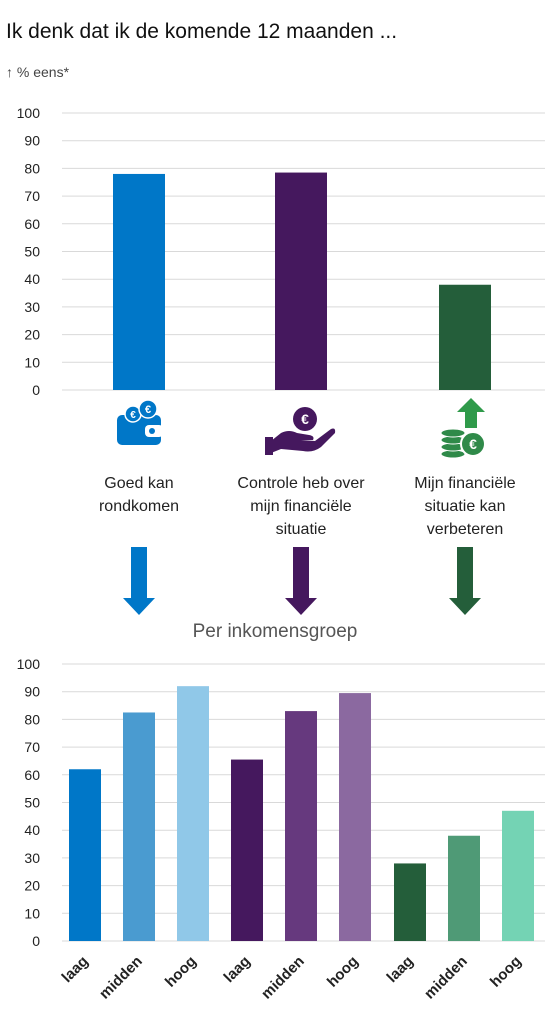 The height and width of the screenshot is (1021, 550). Describe the element at coordinates (300, 506) in the screenshot. I see `category-label: mijn financiële` at that location.